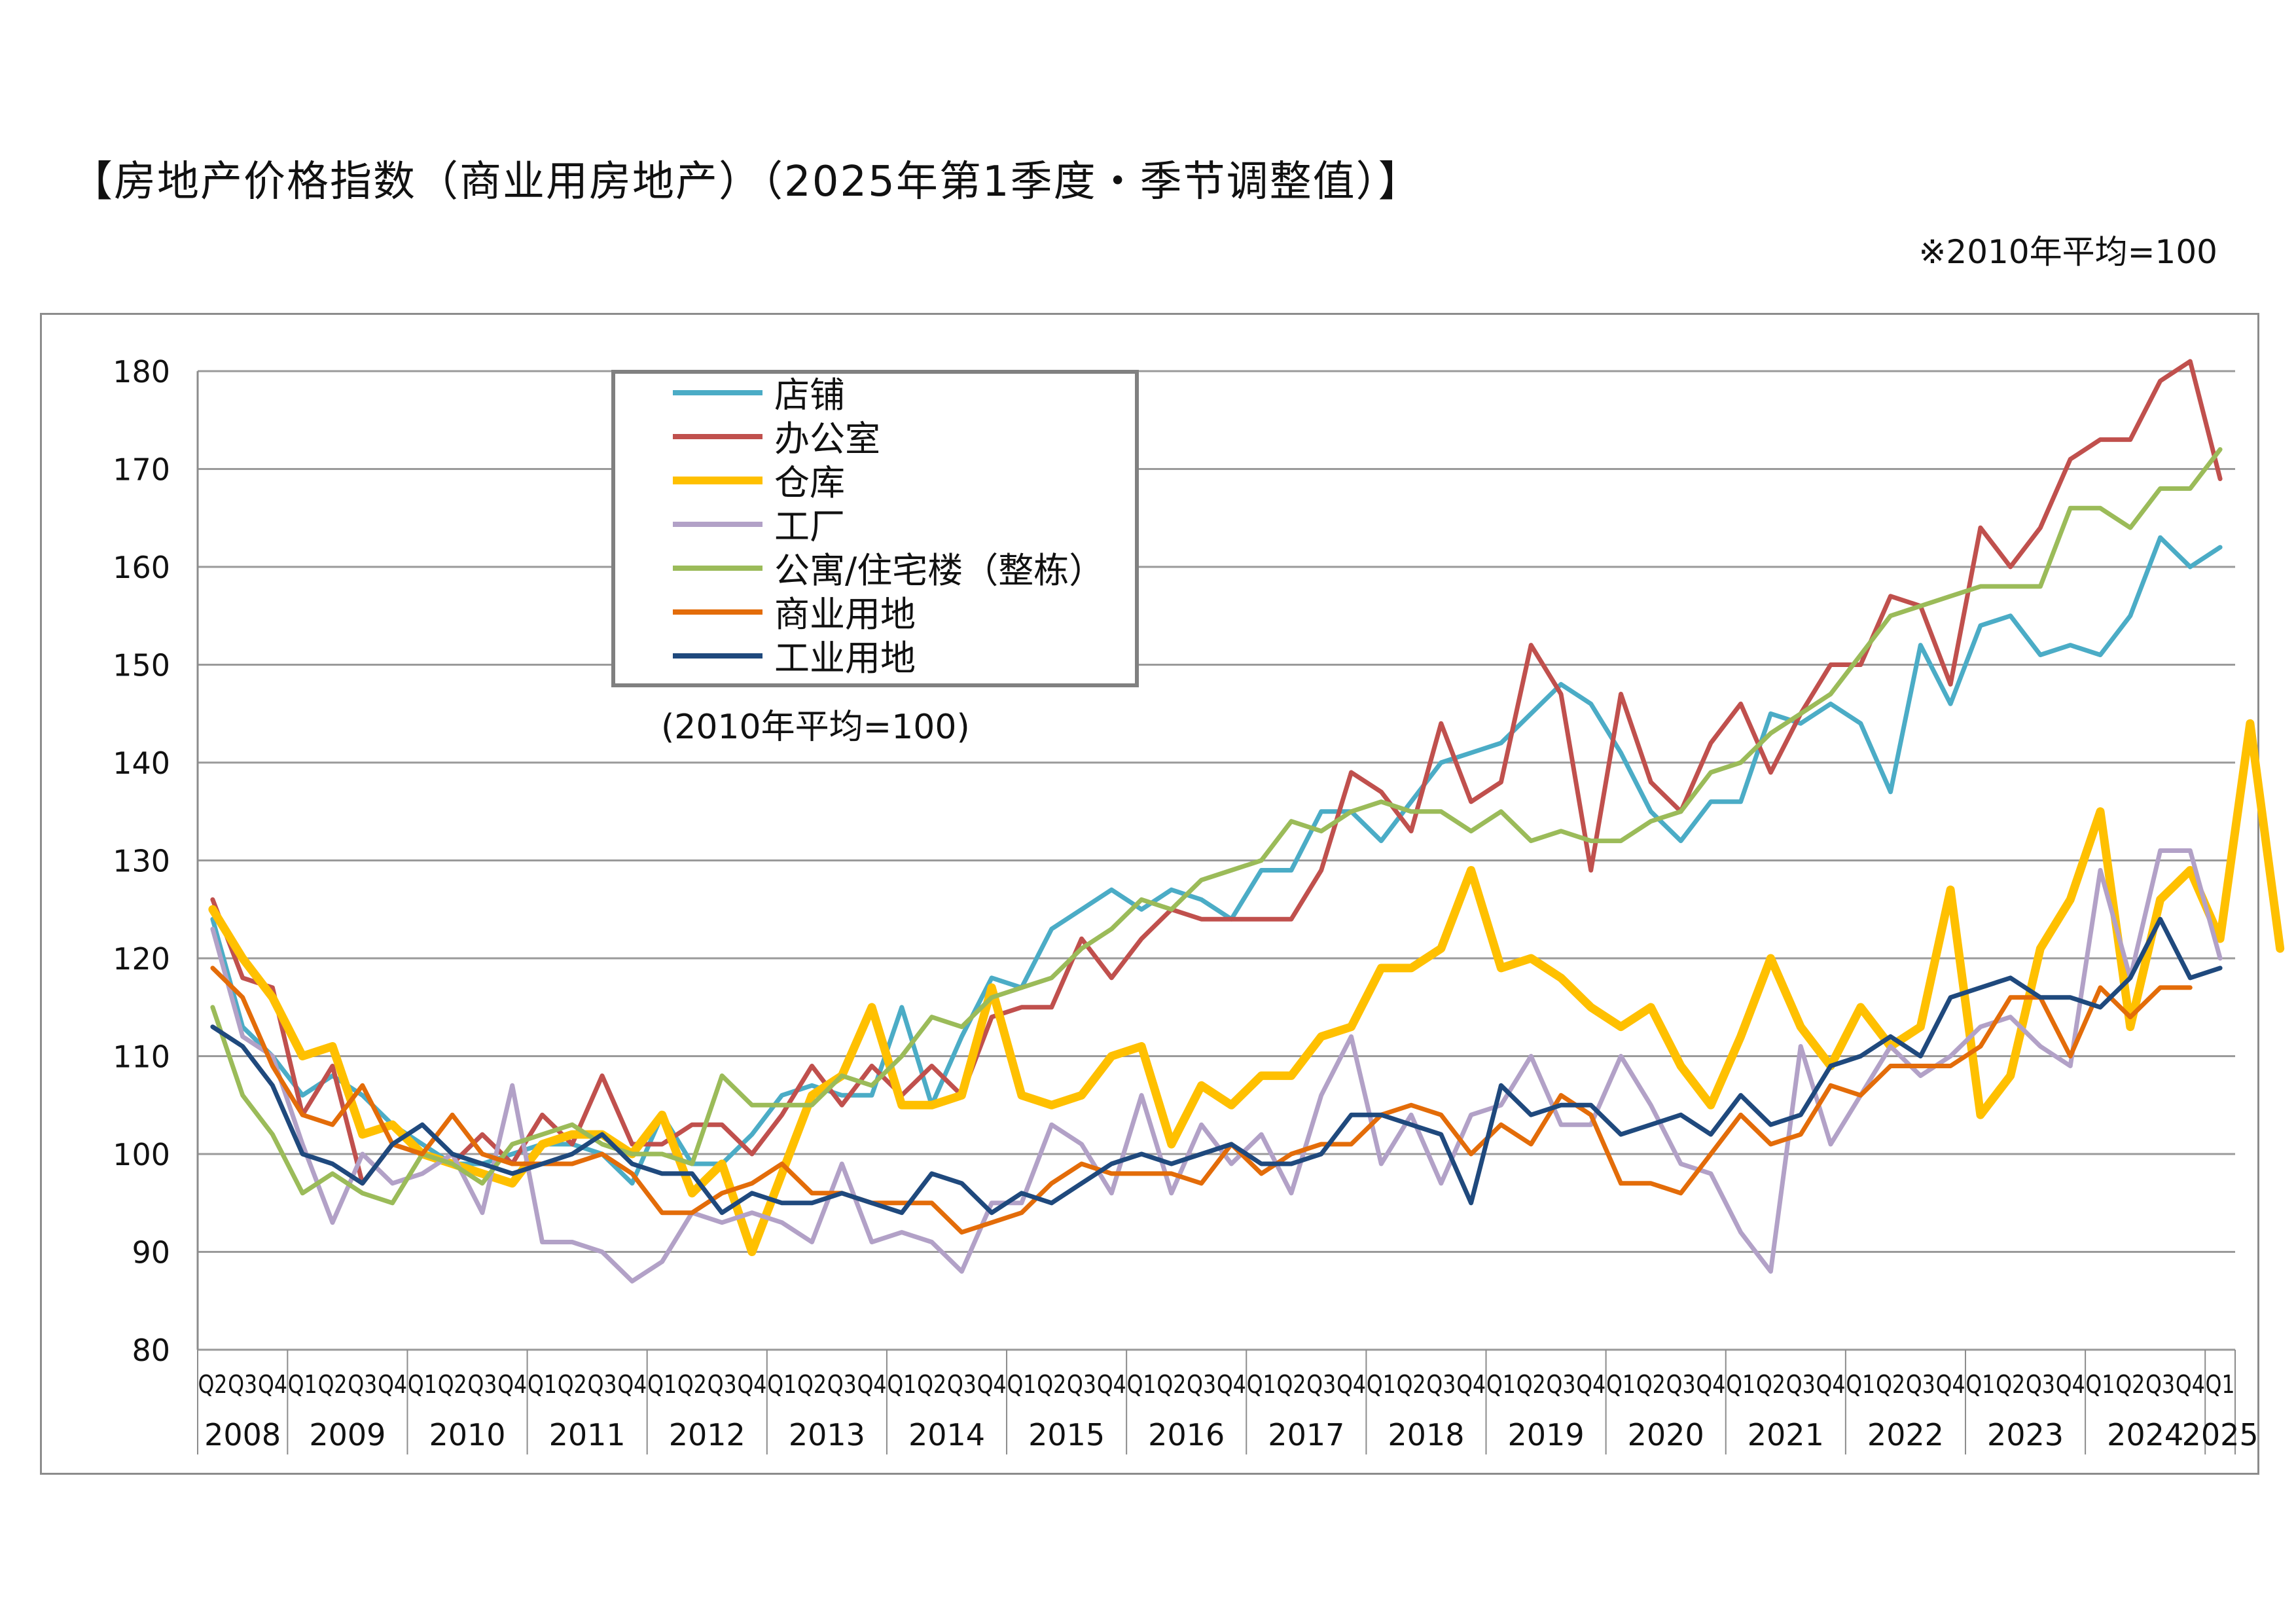 The height and width of the screenshot is (1624, 2296). I want to click on legend-label: 仓库, so click(809, 482).